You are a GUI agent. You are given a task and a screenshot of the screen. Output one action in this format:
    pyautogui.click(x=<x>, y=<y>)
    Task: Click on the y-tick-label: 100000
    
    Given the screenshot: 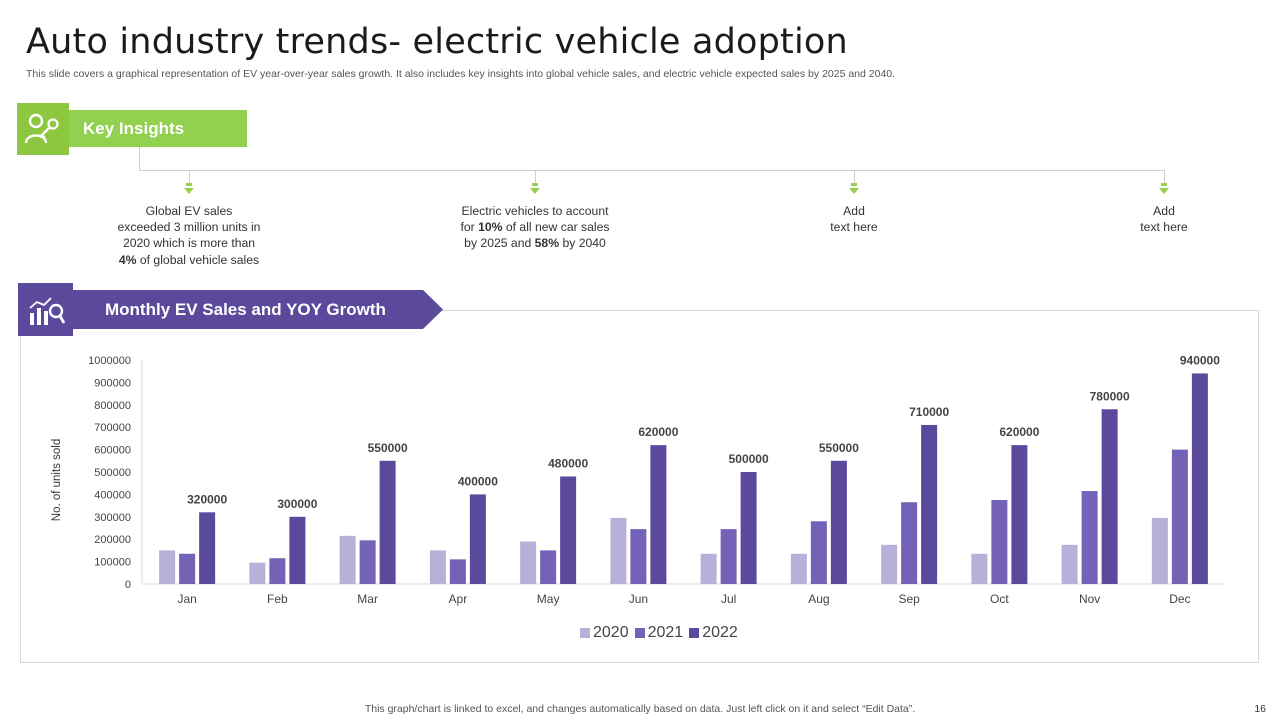 What is the action you would take?
    pyautogui.click(x=112, y=563)
    